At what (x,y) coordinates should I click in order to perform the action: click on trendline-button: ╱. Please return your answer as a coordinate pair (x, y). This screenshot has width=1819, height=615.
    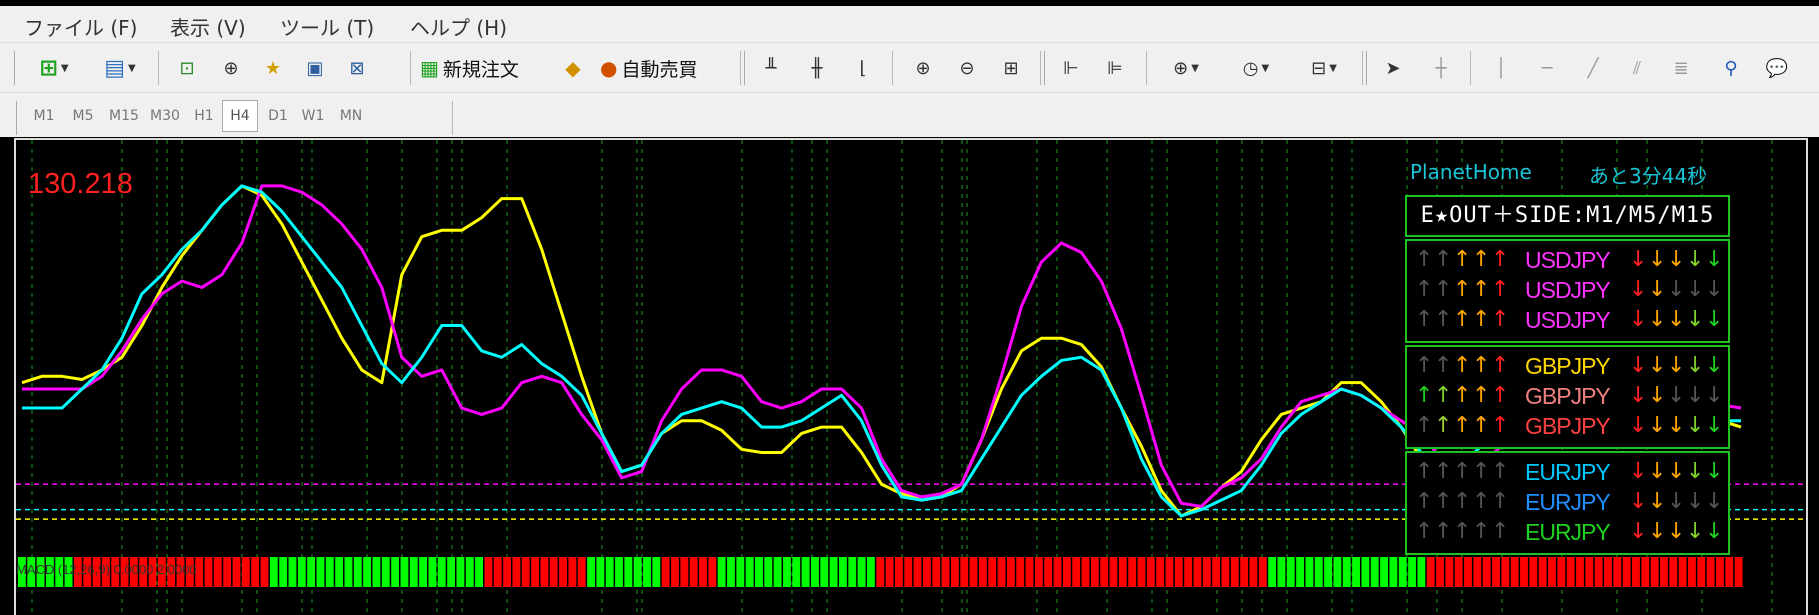
    Looking at the image, I should click on (1593, 68).